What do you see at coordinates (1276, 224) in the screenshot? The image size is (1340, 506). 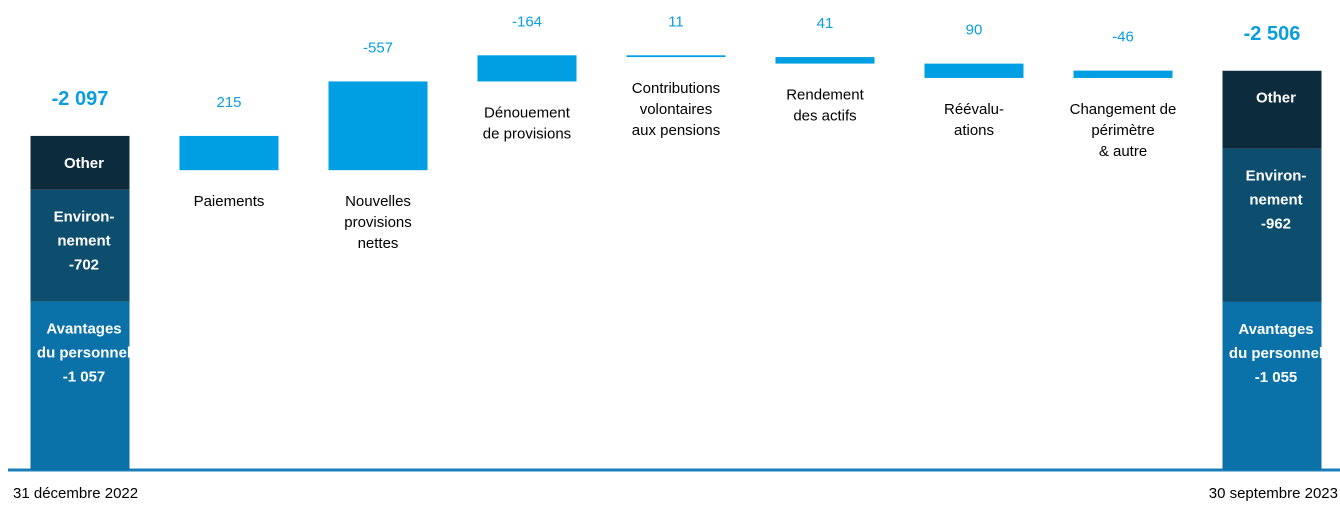 I see `segment-label: -962` at bounding box center [1276, 224].